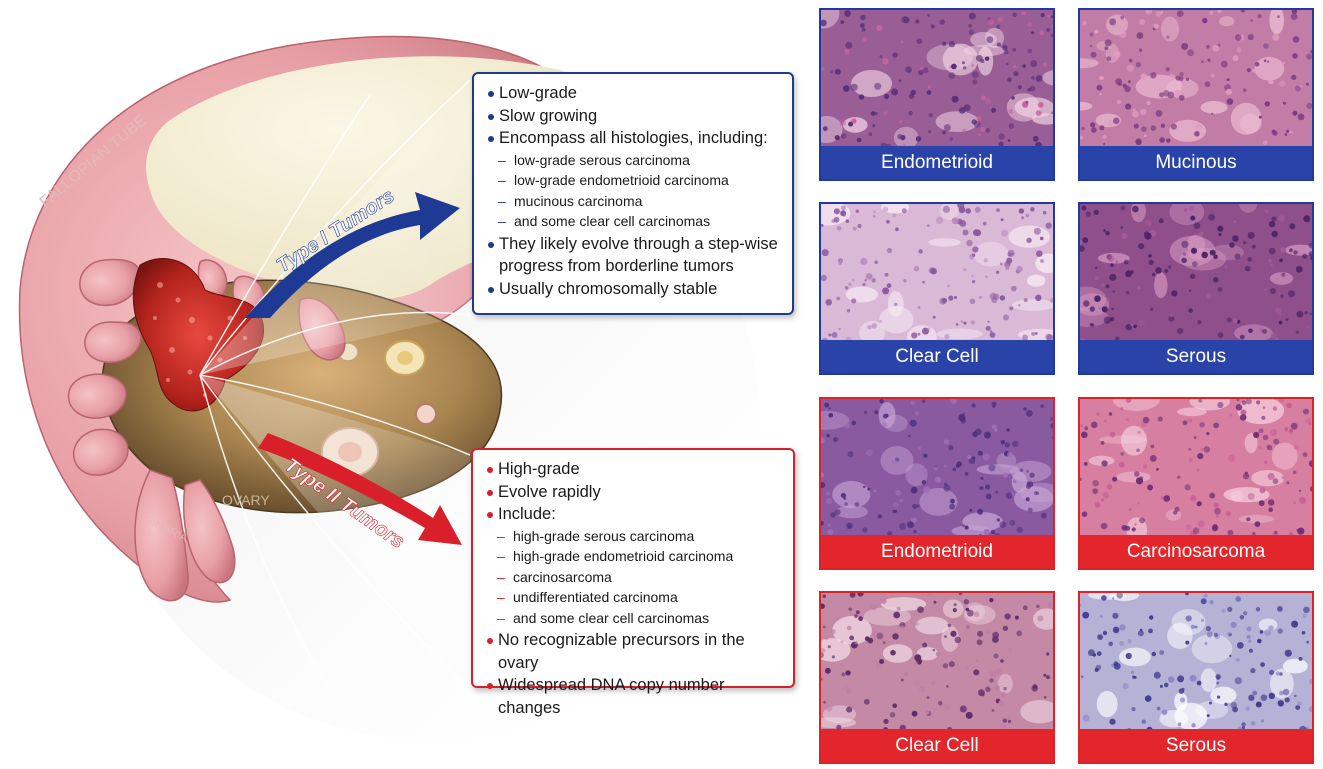 Image resolution: width=1323 pixels, height=769 pixels. I want to click on bullet-item: Evolve rapidly, so click(634, 492).